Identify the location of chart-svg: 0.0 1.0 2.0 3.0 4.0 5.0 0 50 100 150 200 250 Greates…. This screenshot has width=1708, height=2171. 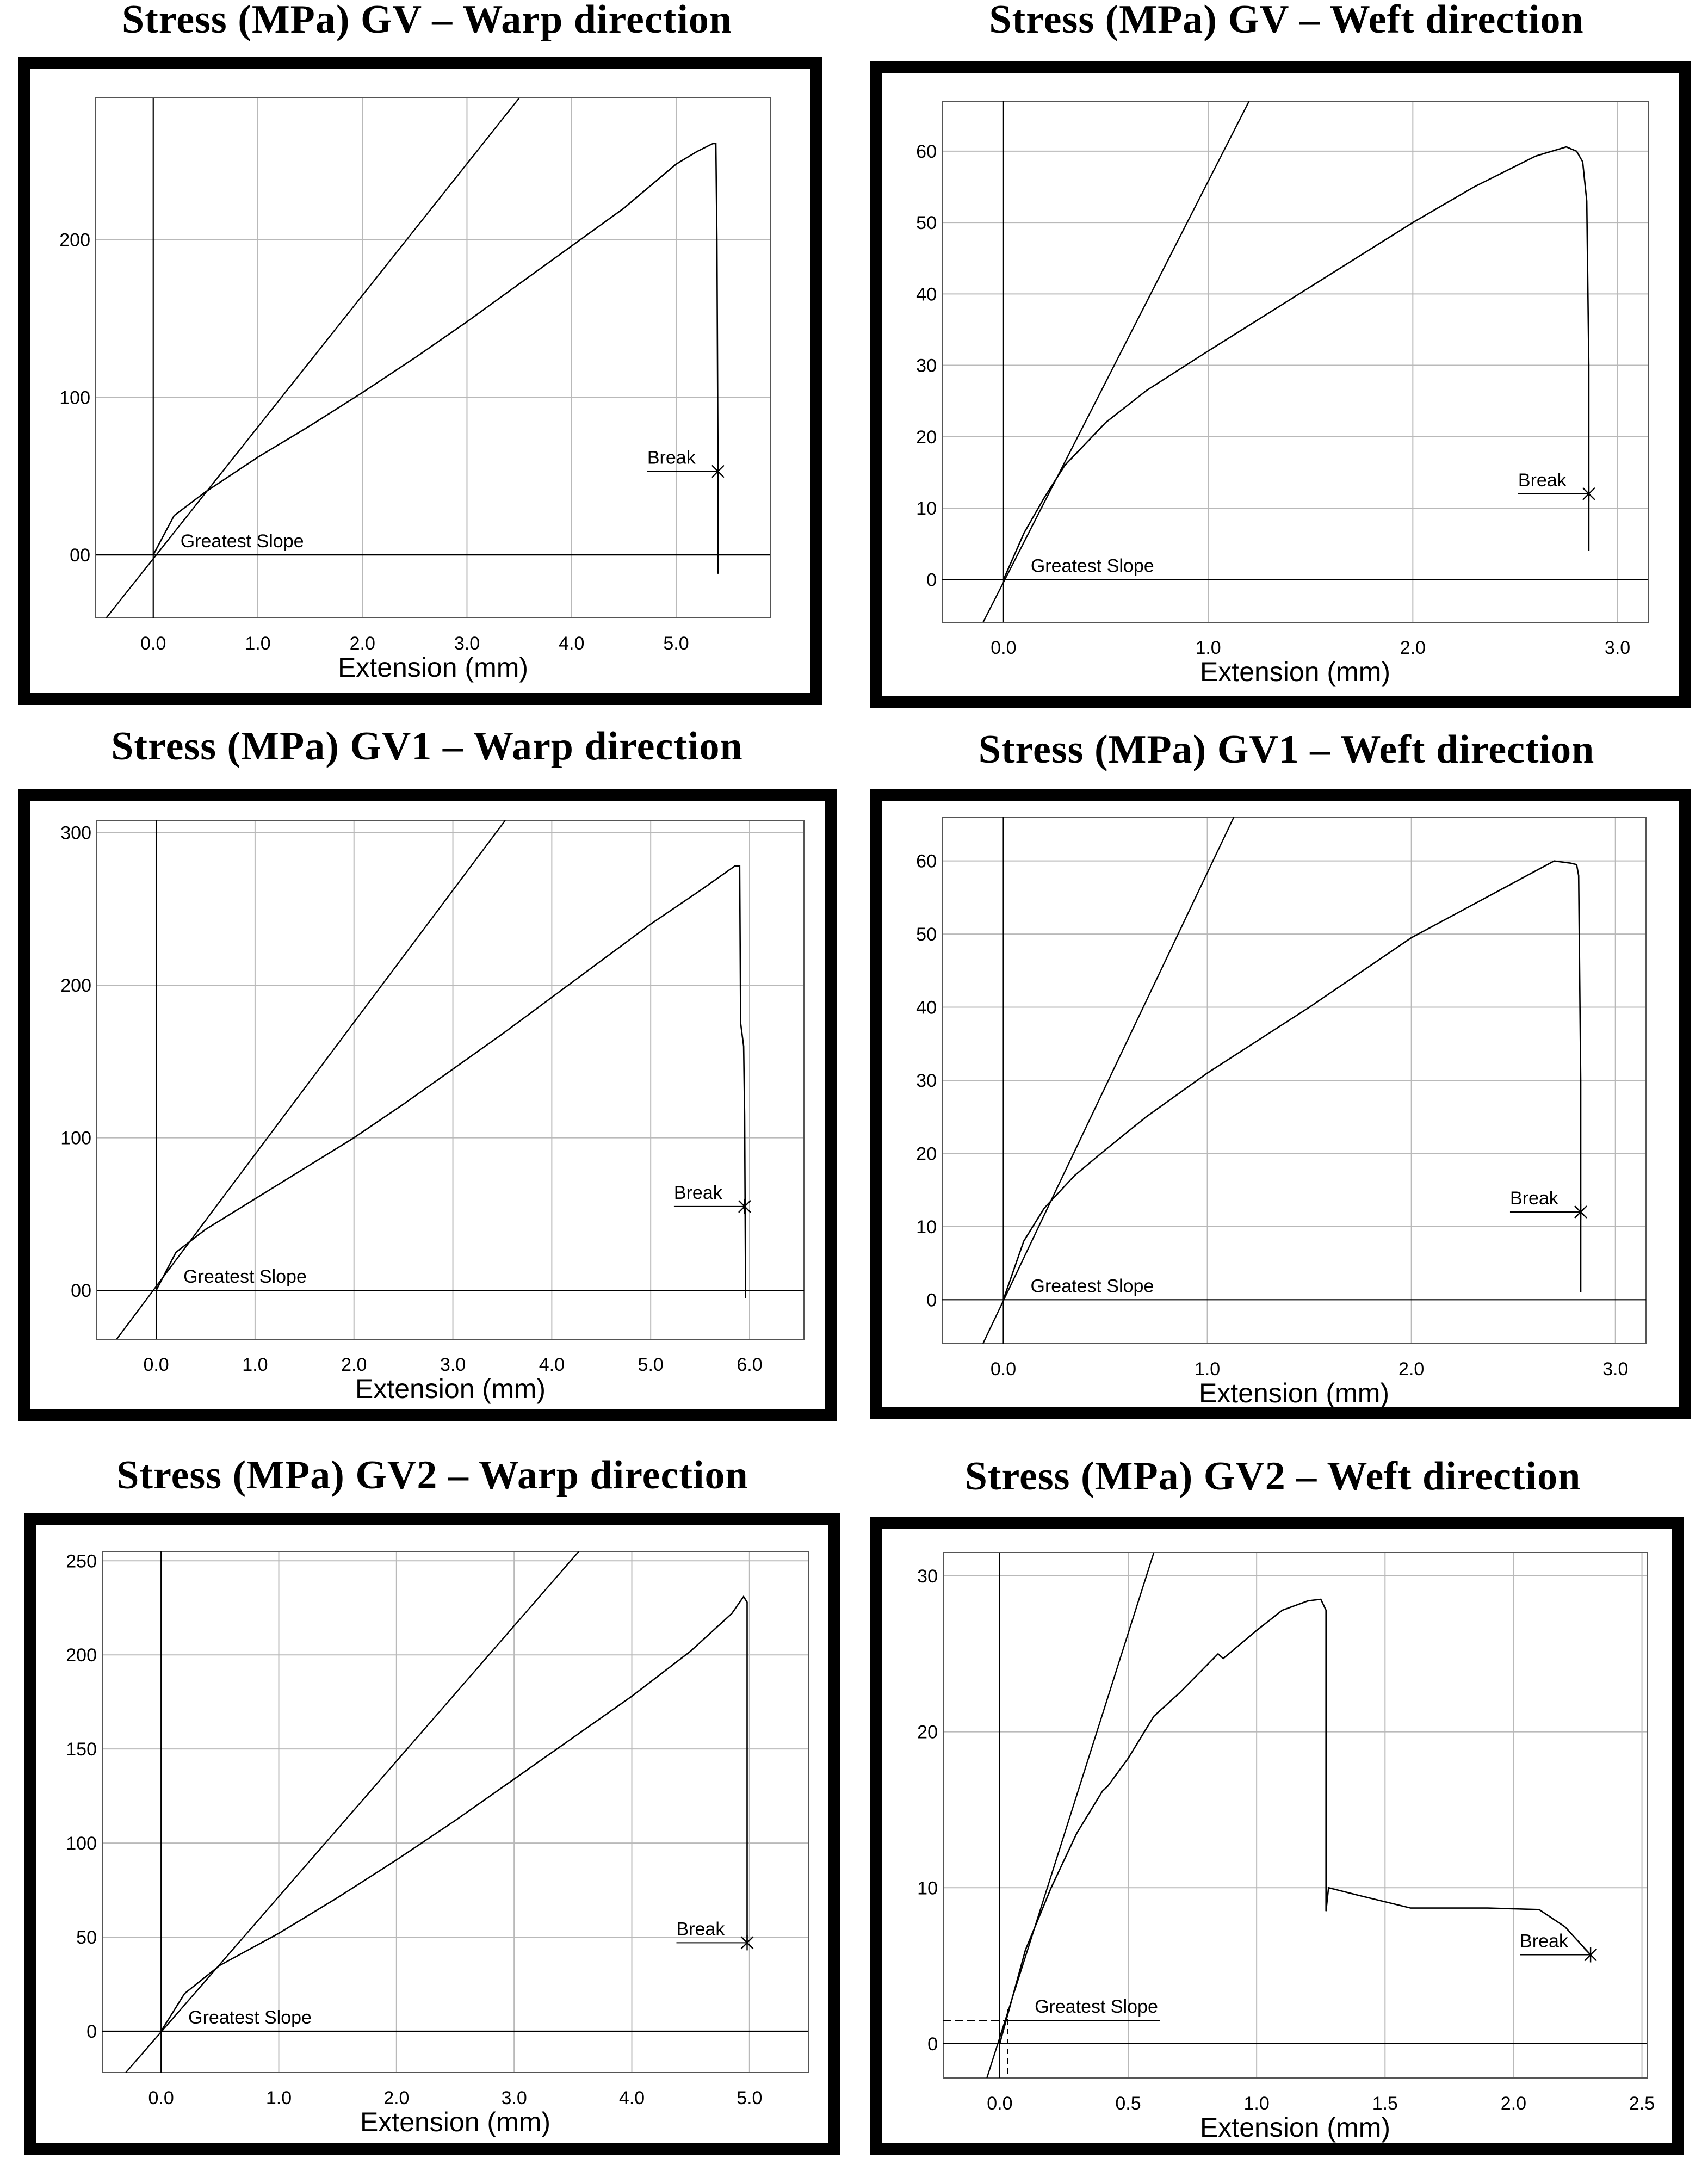
(437, 1844).